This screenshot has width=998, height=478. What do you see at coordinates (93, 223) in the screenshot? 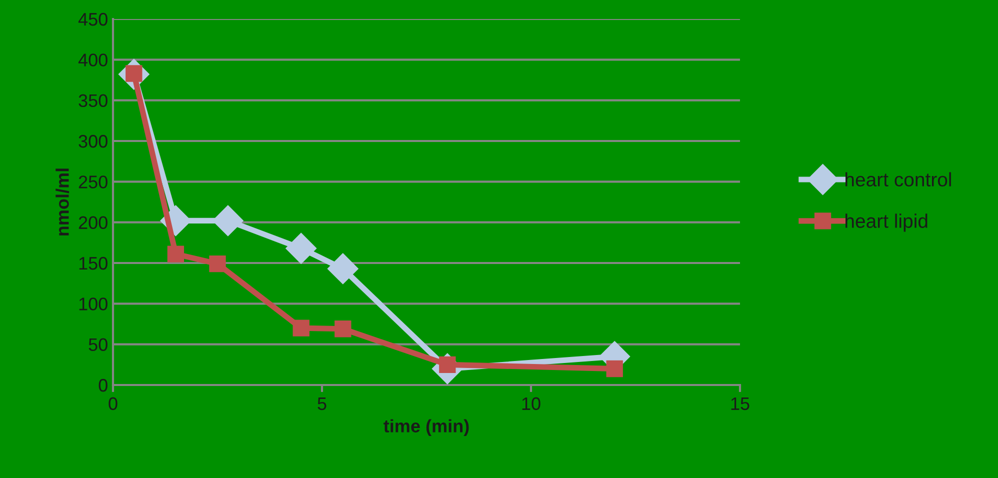
I see `y-tick-label: 200` at bounding box center [93, 223].